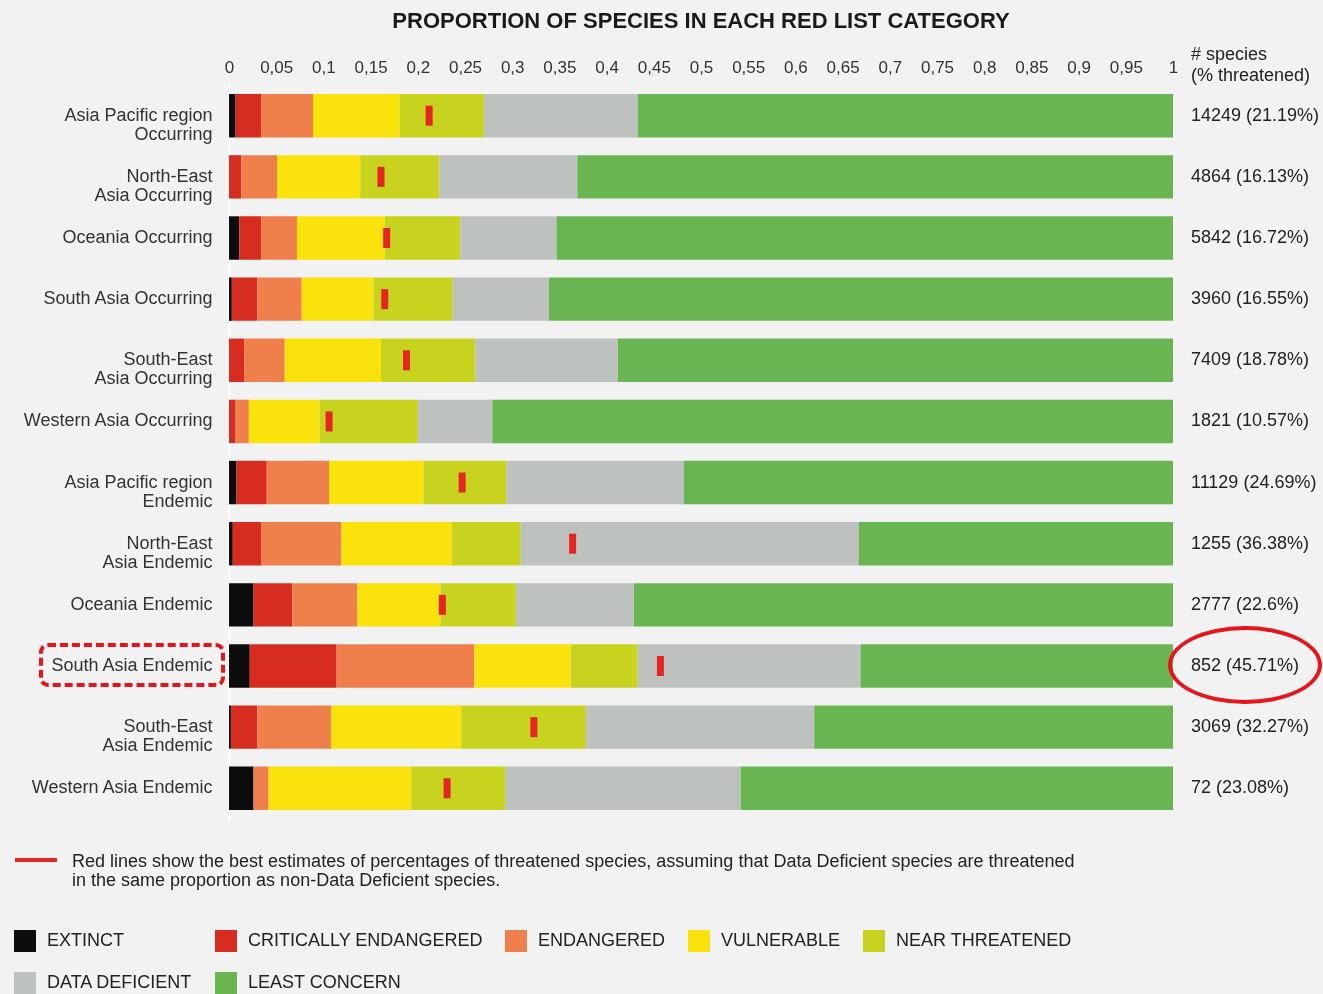 The width and height of the screenshot is (1323, 994). What do you see at coordinates (1250, 359) in the screenshot?
I see `total-label: 7409 (18.78%)` at bounding box center [1250, 359].